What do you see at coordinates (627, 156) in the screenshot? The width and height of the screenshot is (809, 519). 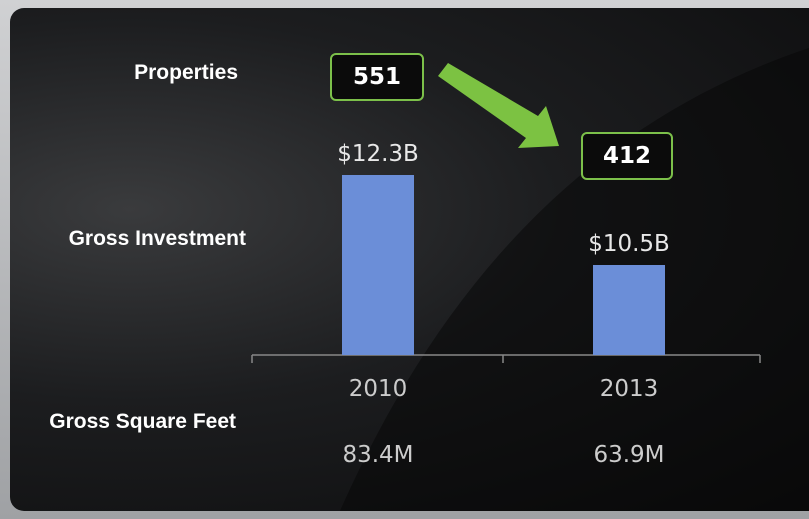 I see `properties-box: 412` at bounding box center [627, 156].